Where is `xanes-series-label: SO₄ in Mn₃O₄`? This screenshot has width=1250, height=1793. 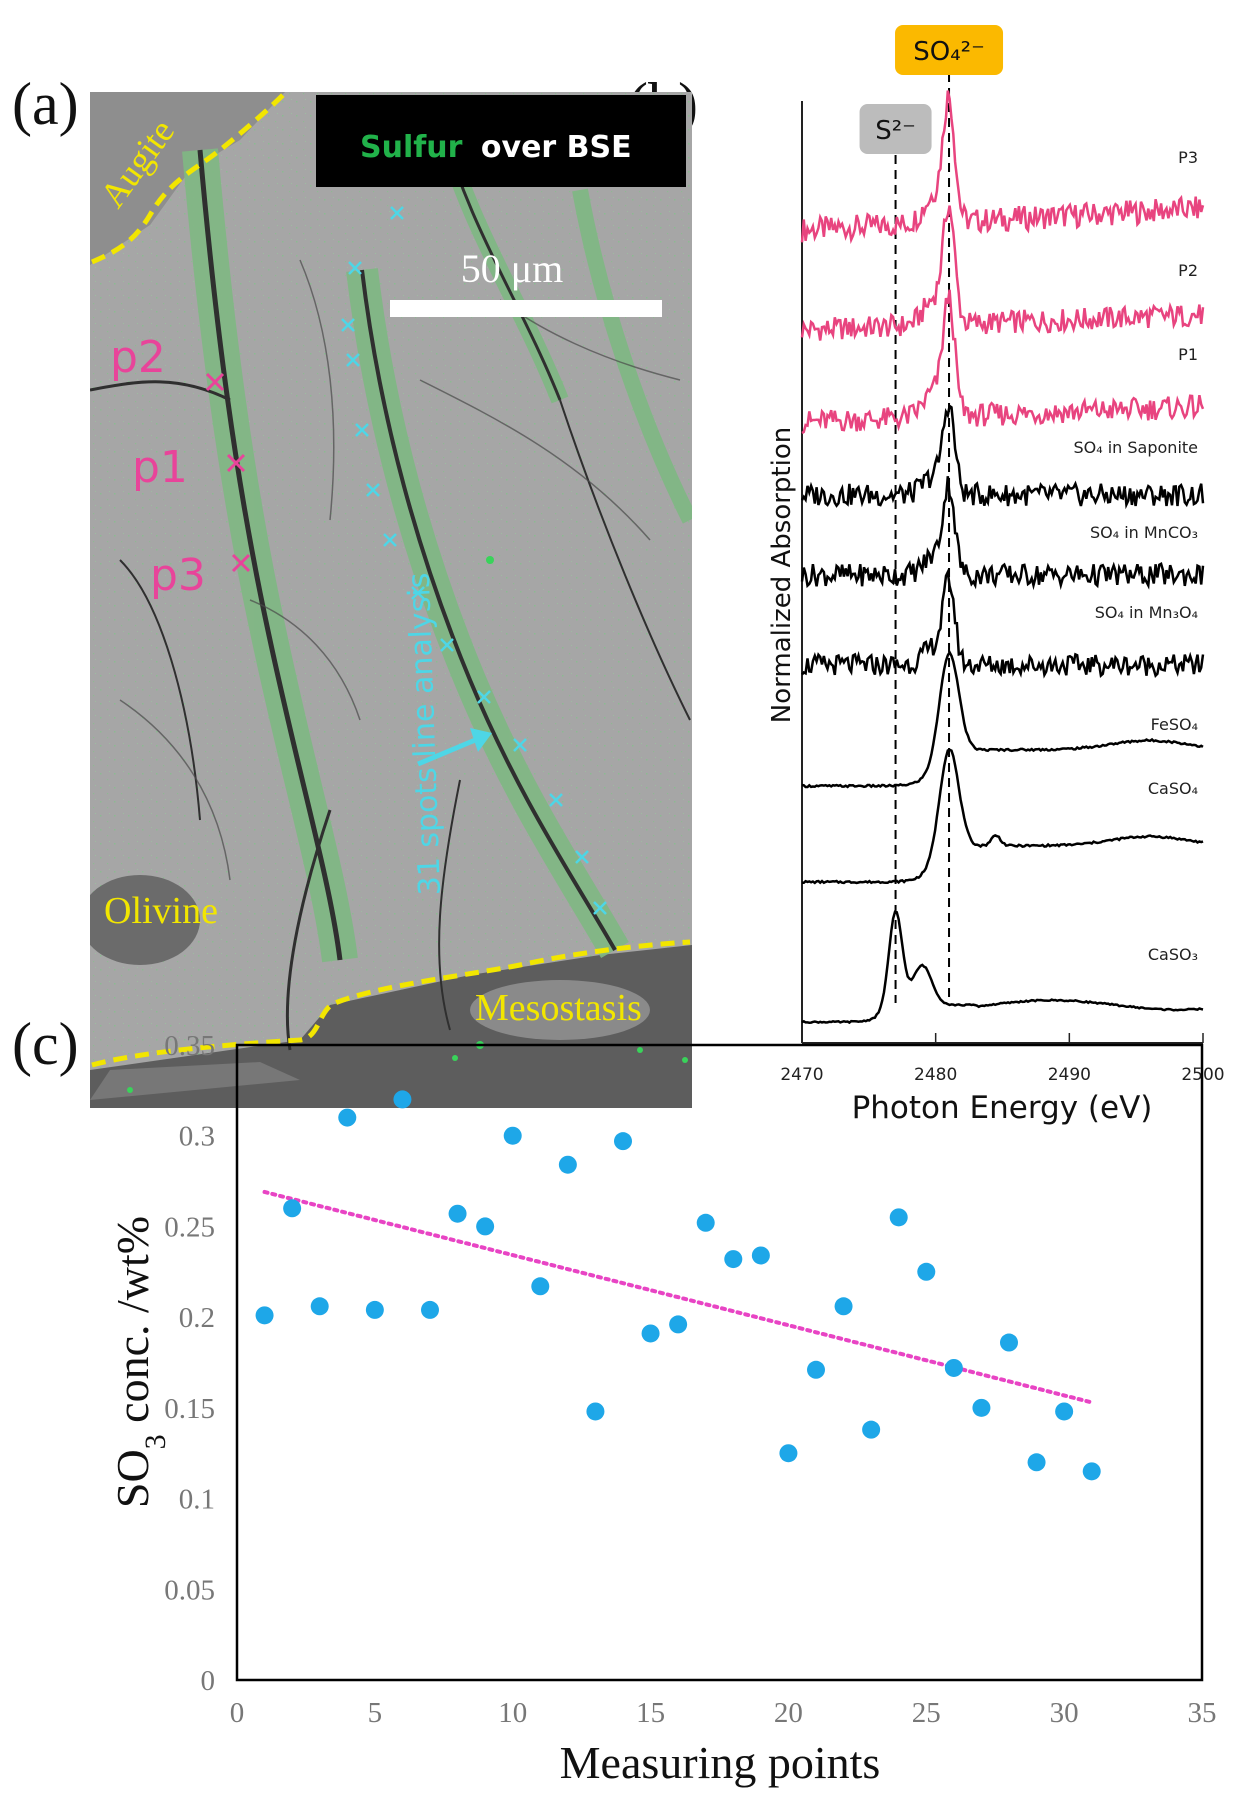 xanes-series-label: SO₄ in Mn₃O₄ is located at coordinates (1146, 612).